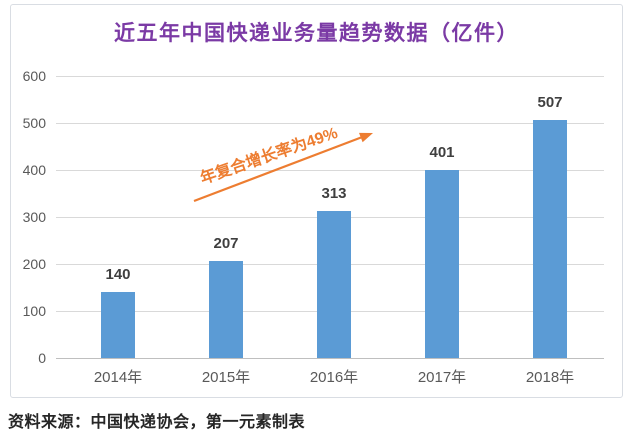  I want to click on y-axis-label: 300, so click(34, 217).